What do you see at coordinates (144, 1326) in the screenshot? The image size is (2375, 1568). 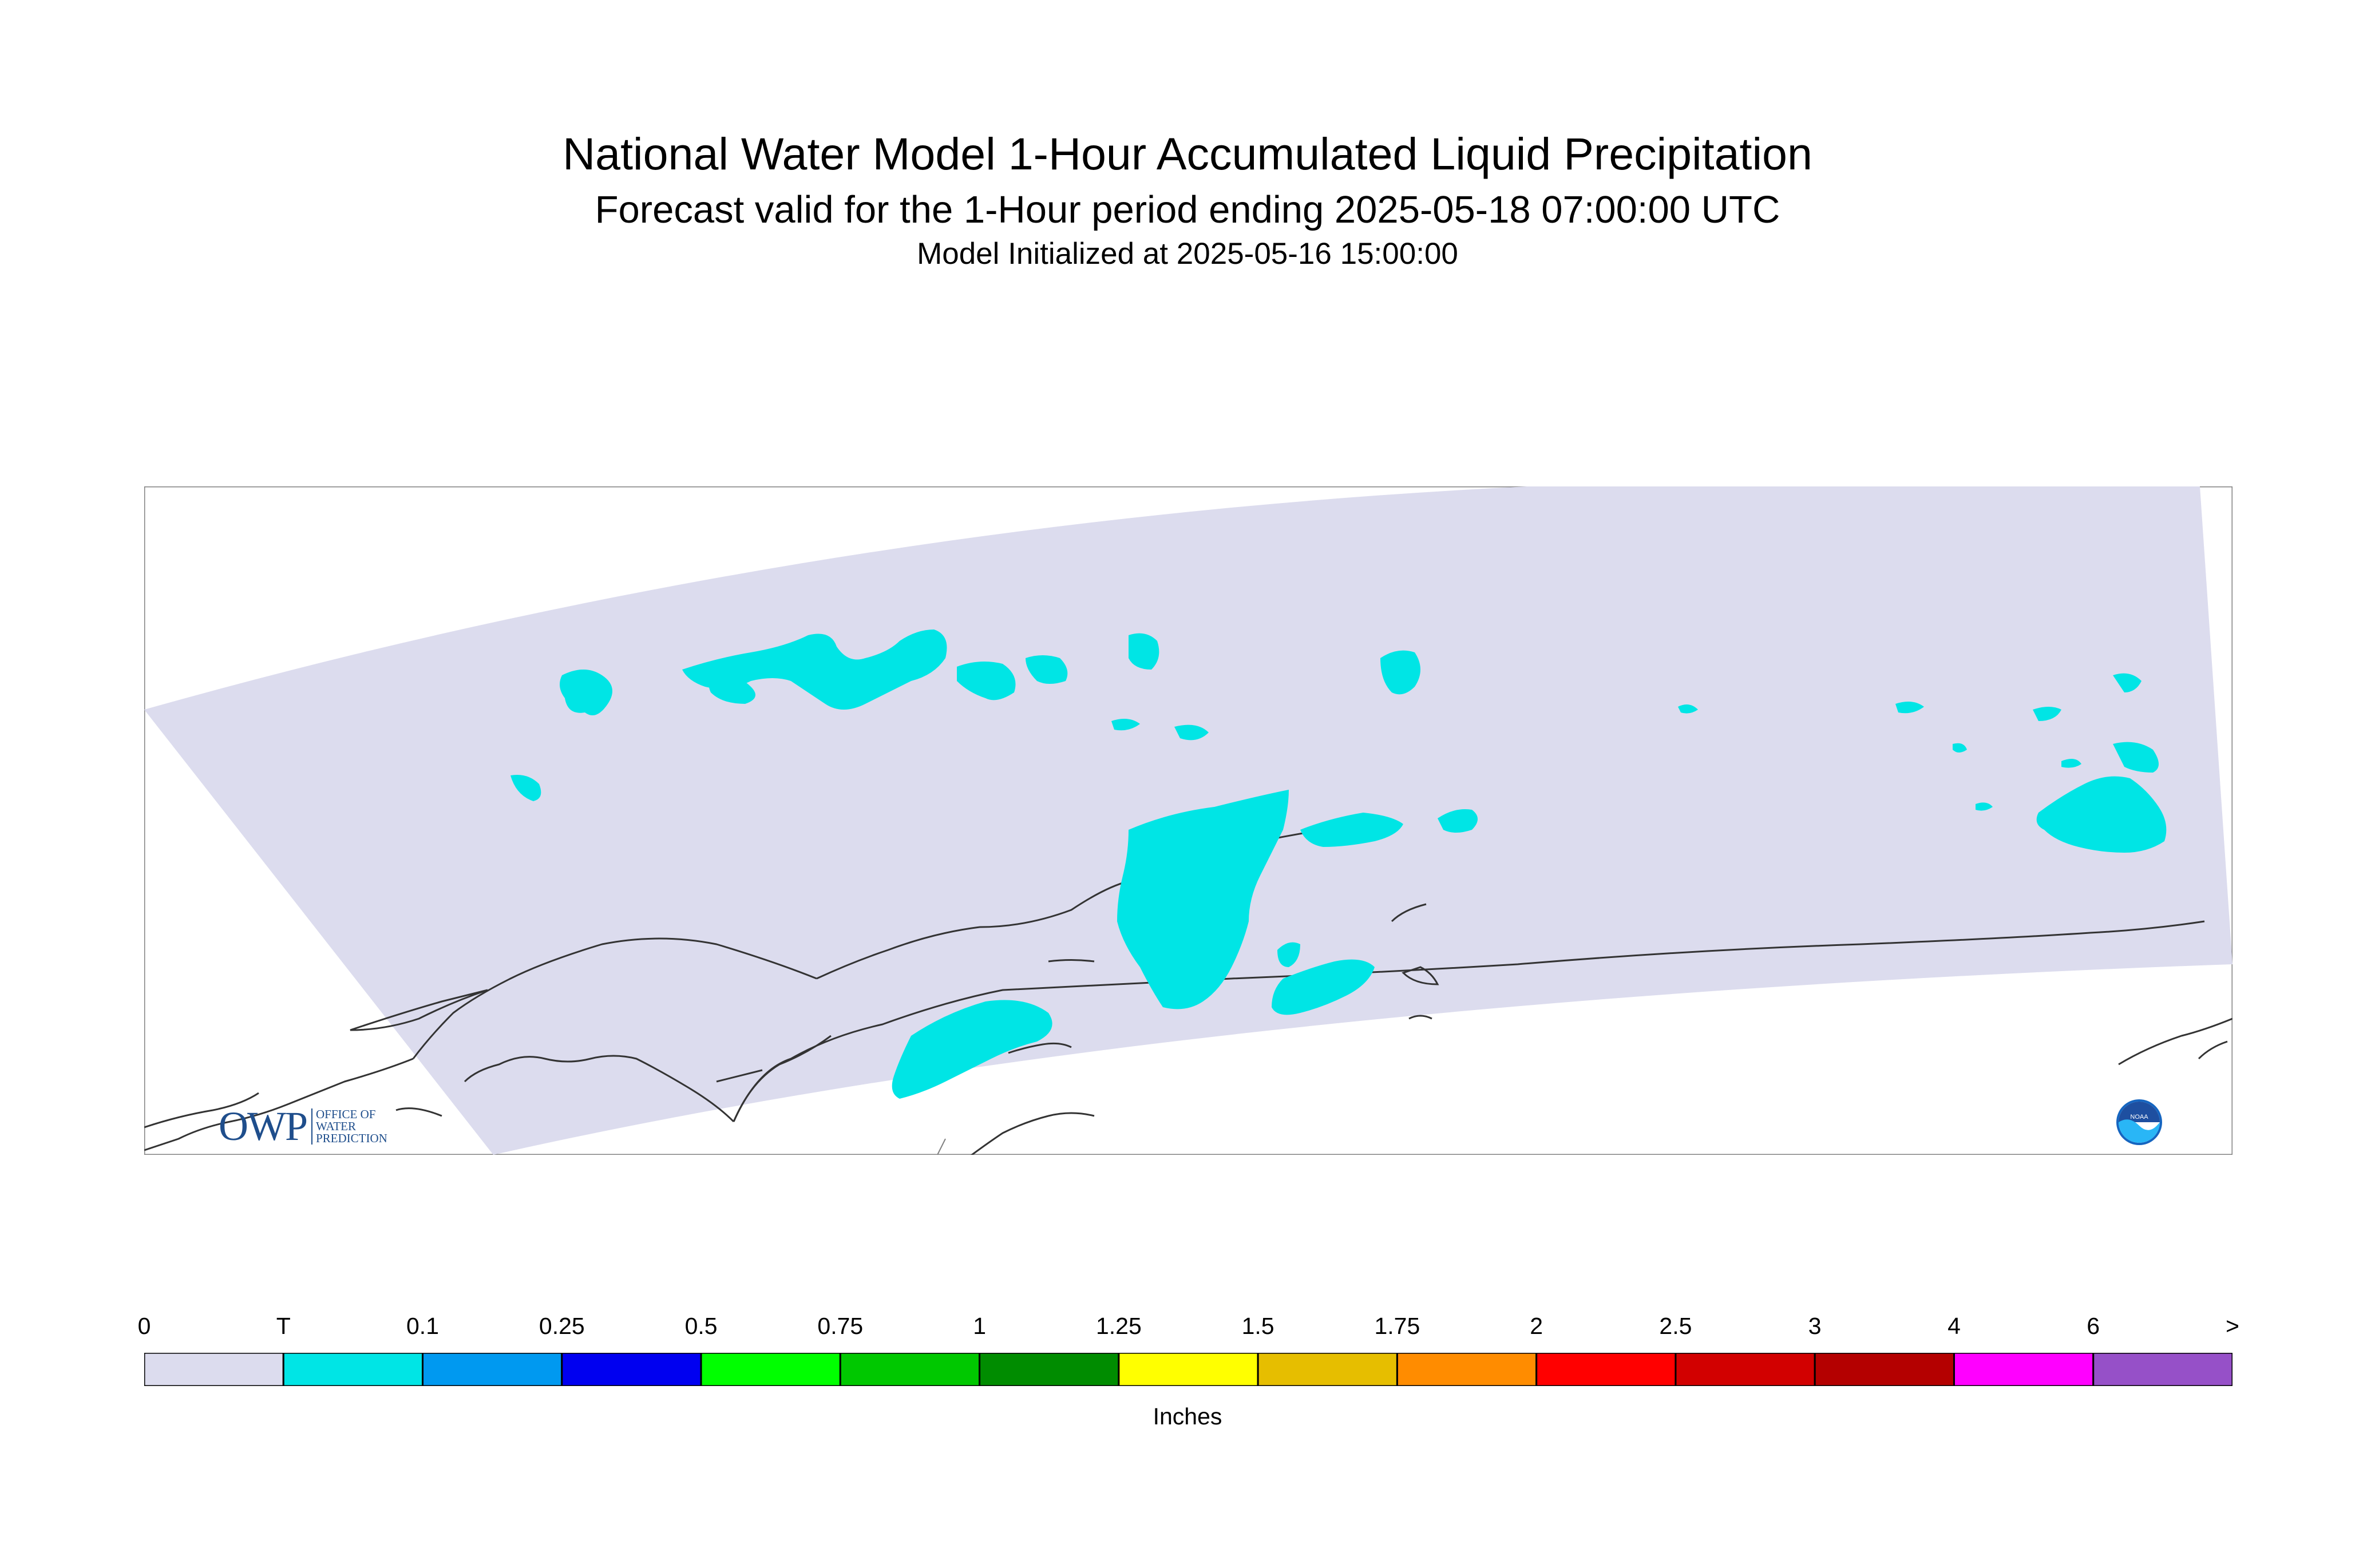 I see `legend-tick-label: 0` at bounding box center [144, 1326].